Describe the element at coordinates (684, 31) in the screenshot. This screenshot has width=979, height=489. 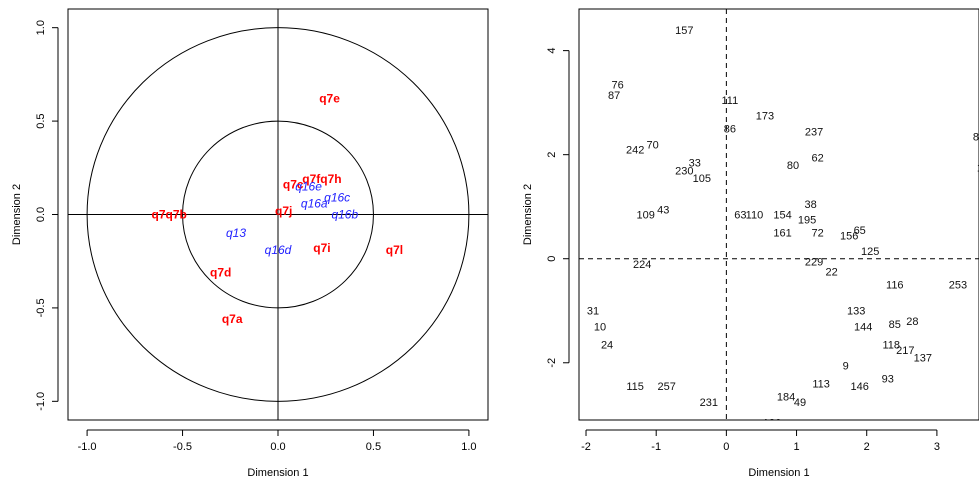
I see `observation-label-157: 157` at that location.